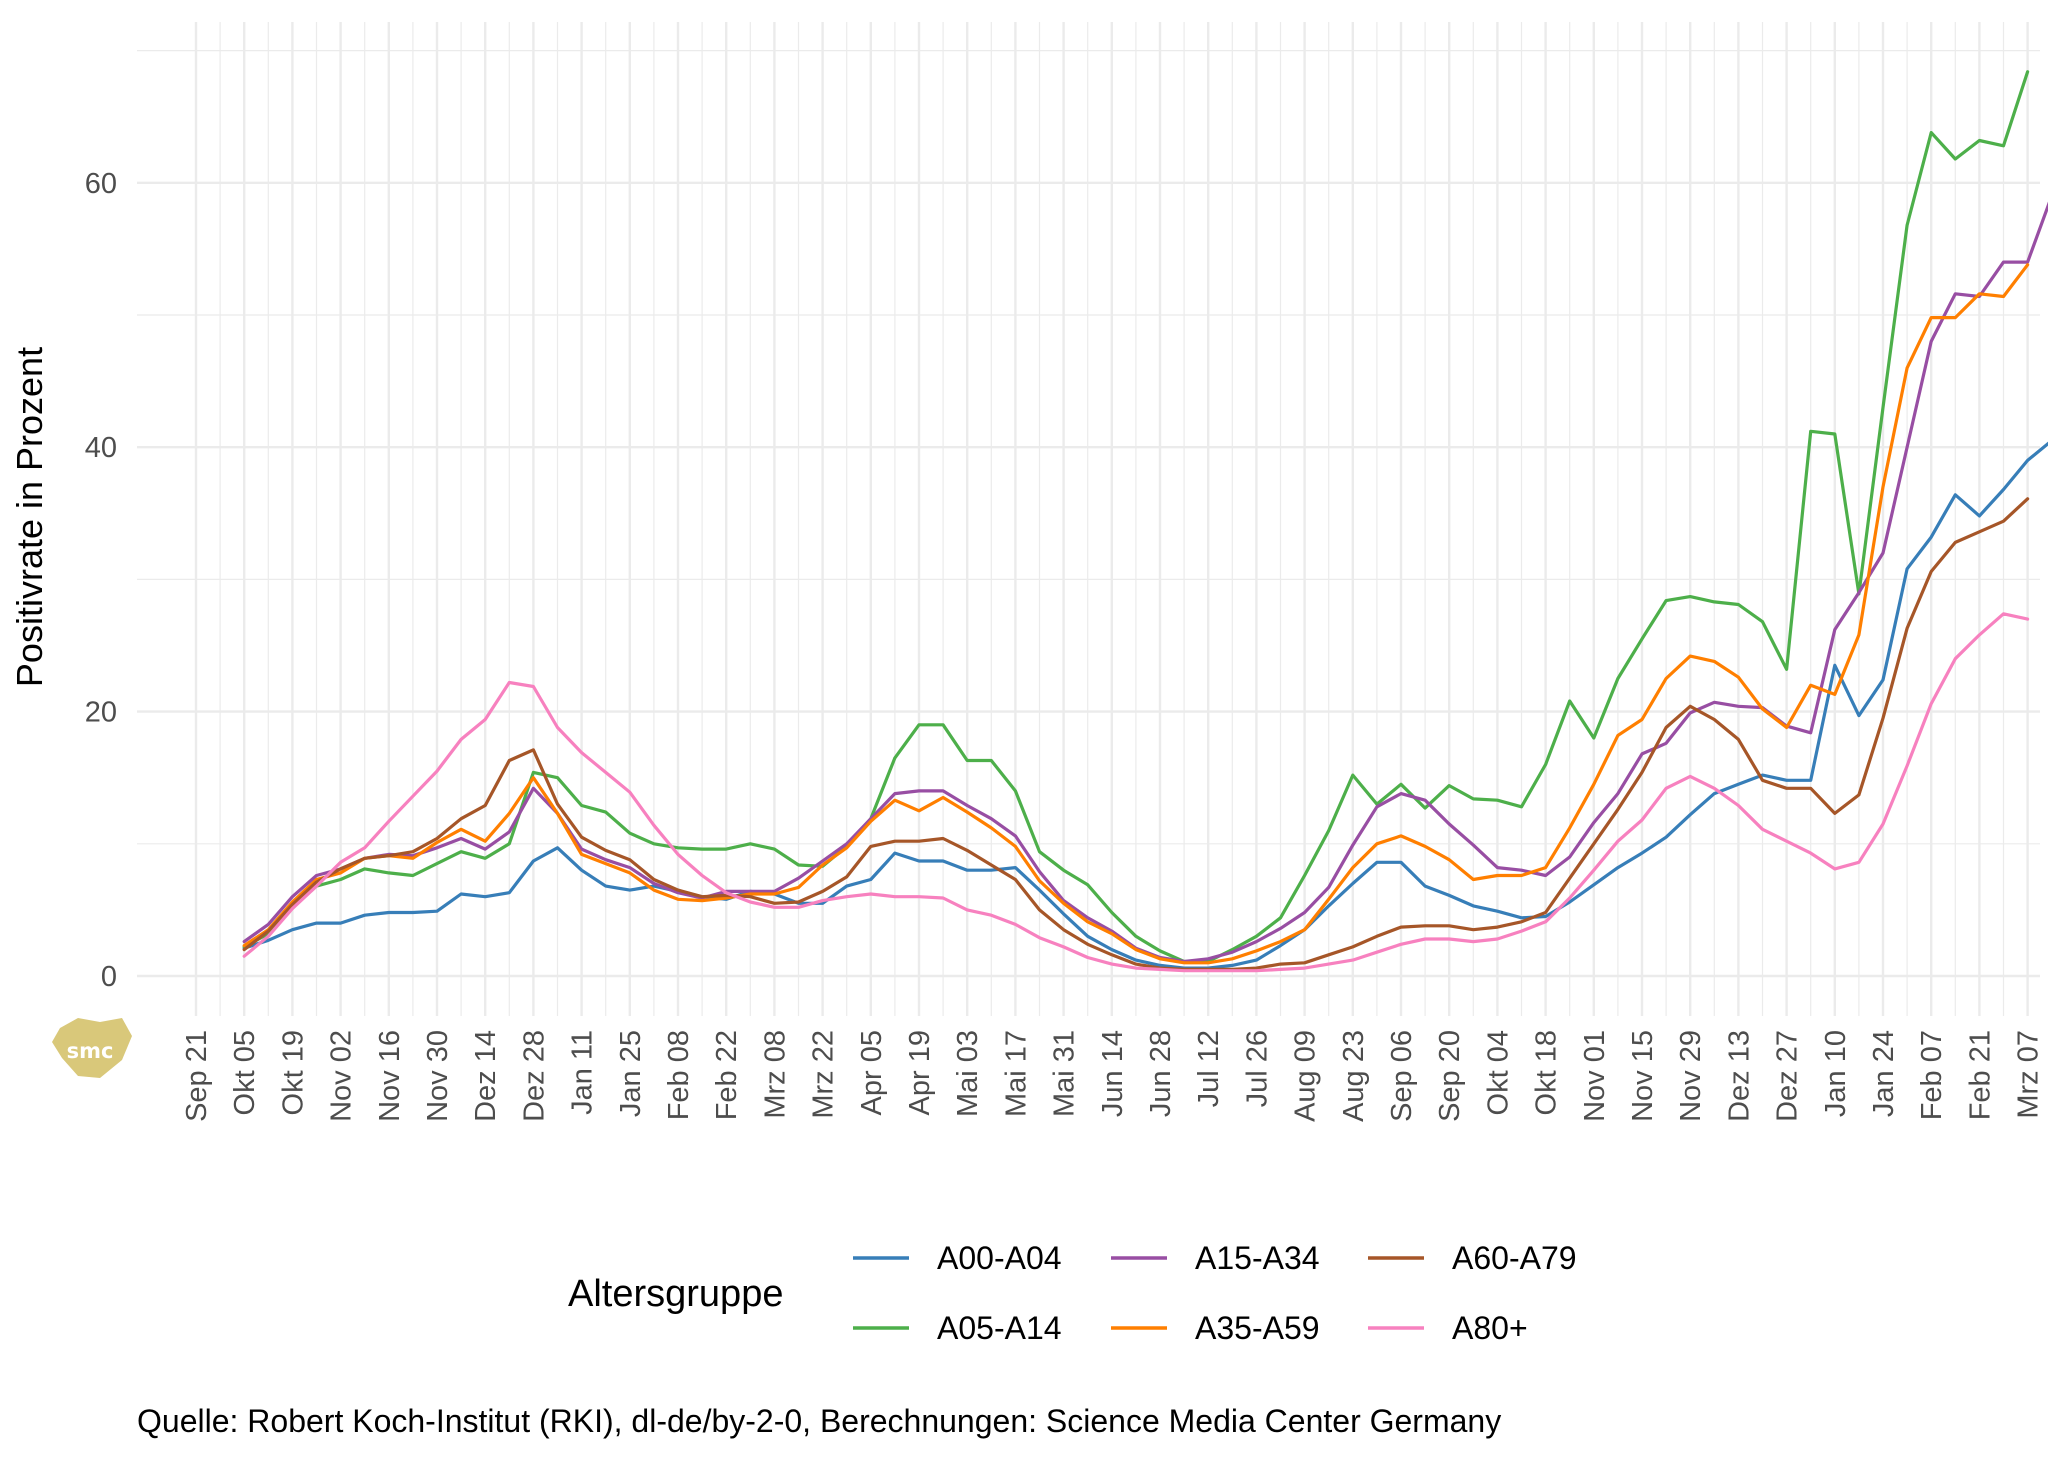 The image size is (2048, 1462). I want to click on x-tick-label: Feb 07, so click(1932, 1075).